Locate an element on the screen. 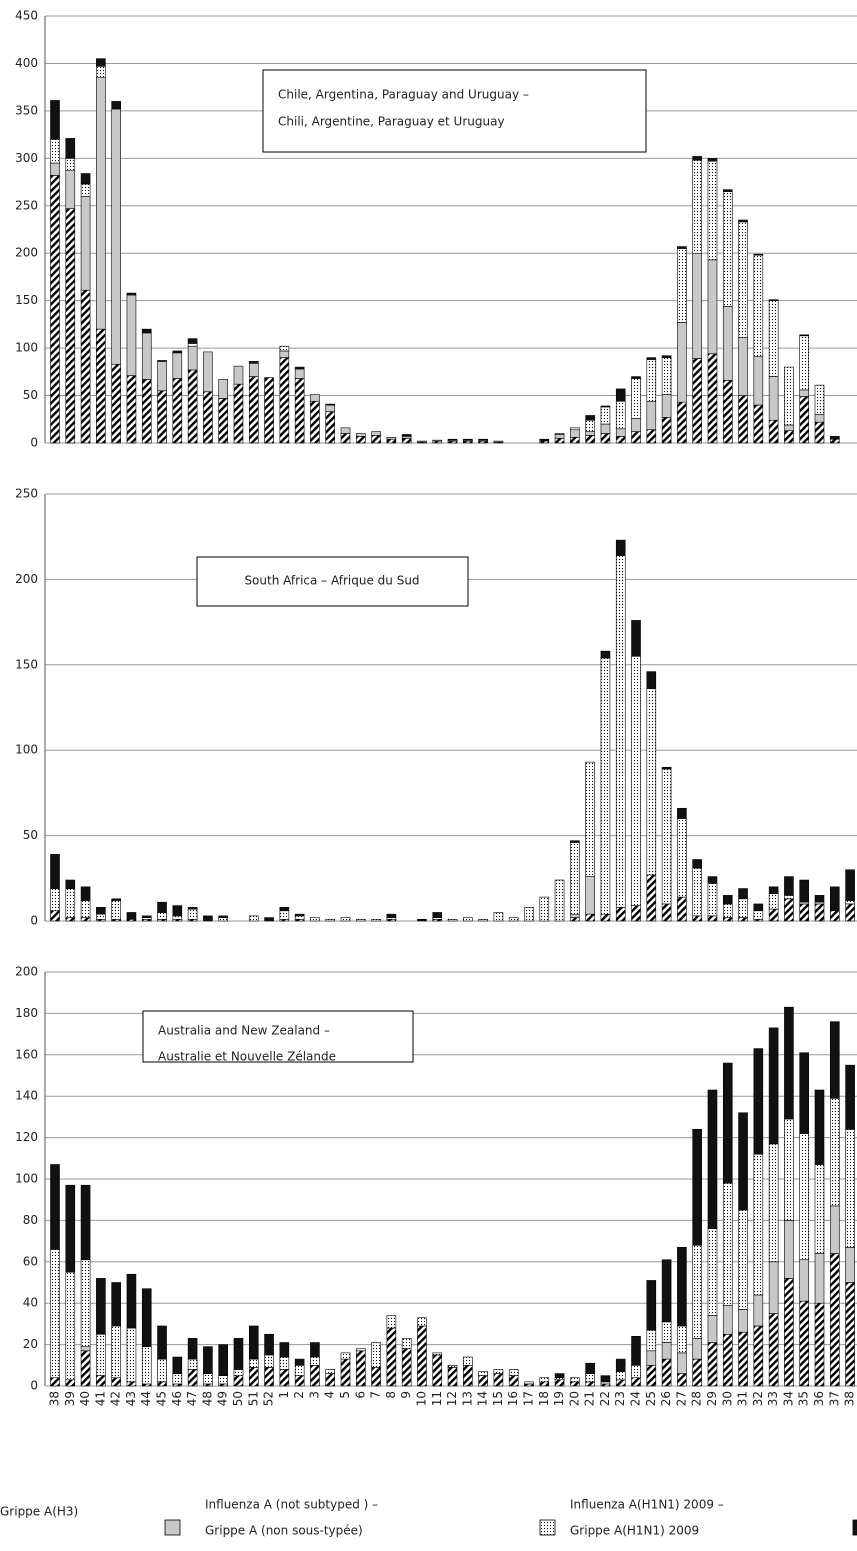 This screenshot has height=1551, width=857. x-tick-label: 22 is located at coordinates (605, 1398).